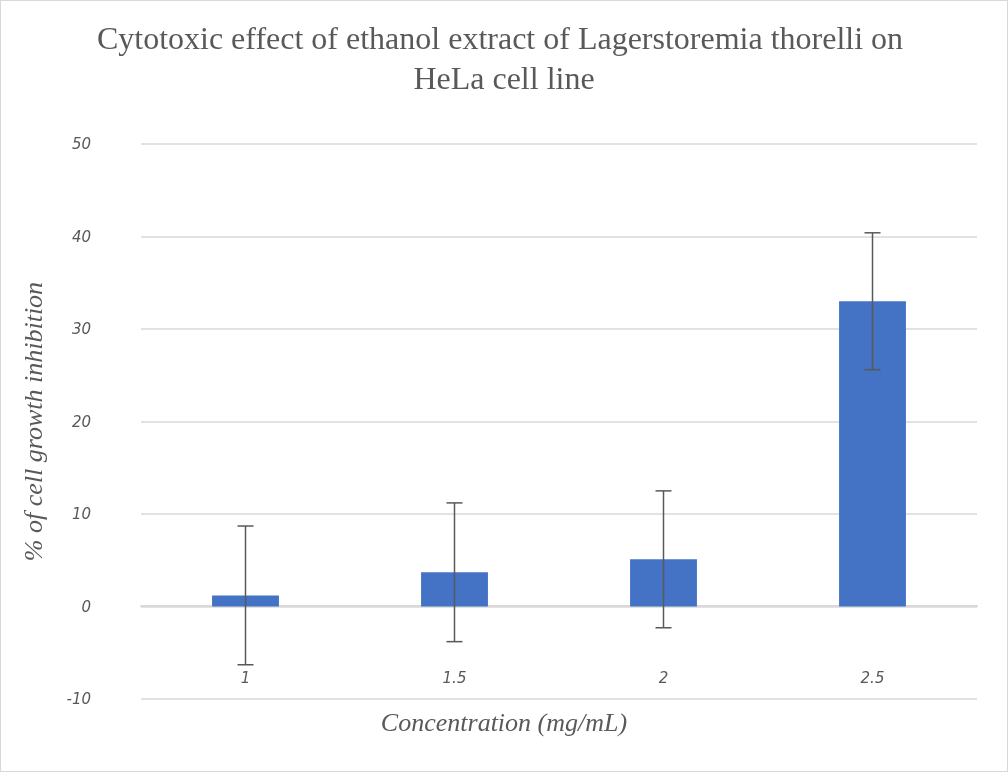 The width and height of the screenshot is (1008, 772). Describe the element at coordinates (81, 421) in the screenshot. I see `y-tick-label: 20` at that location.